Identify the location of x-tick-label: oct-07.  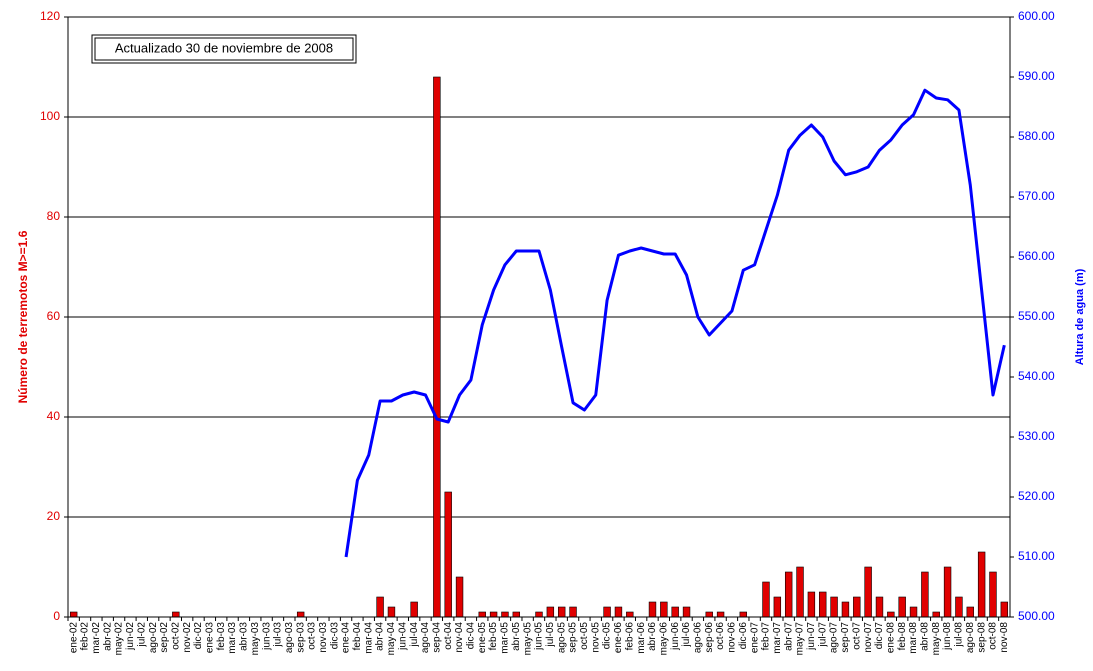
(856, 636).